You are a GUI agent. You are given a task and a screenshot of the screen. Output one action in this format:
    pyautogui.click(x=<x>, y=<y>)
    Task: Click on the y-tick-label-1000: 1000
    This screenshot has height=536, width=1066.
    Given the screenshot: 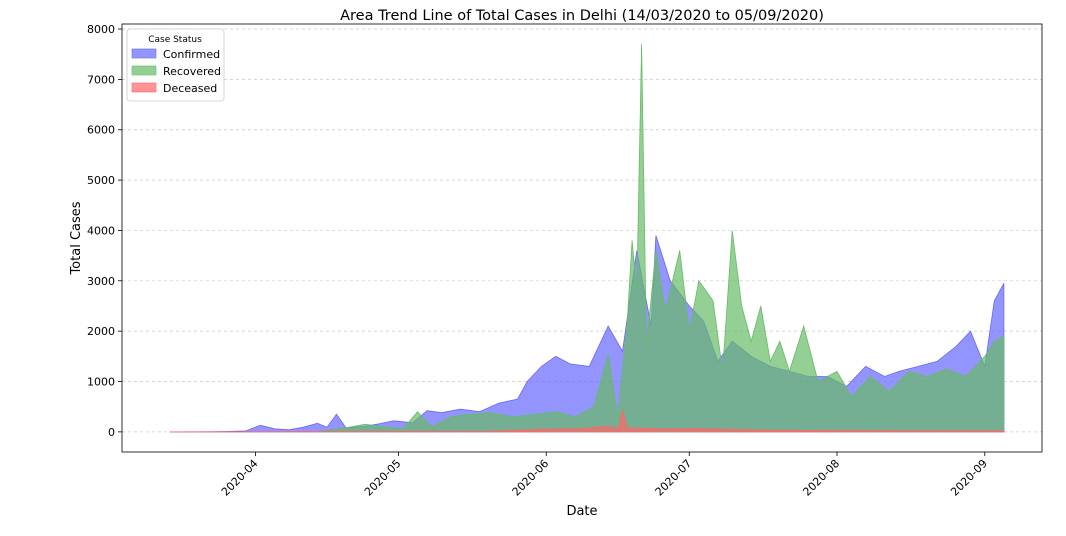 What is the action you would take?
    pyautogui.click(x=101, y=382)
    